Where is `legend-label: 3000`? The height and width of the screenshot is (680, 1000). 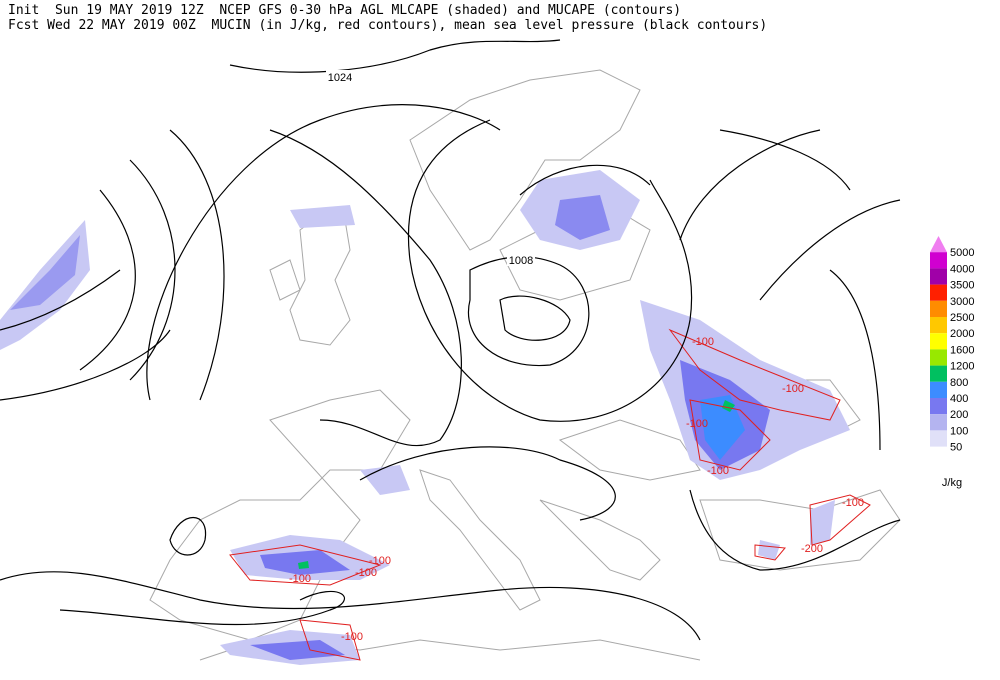 legend-label: 3000 is located at coordinates (962, 302).